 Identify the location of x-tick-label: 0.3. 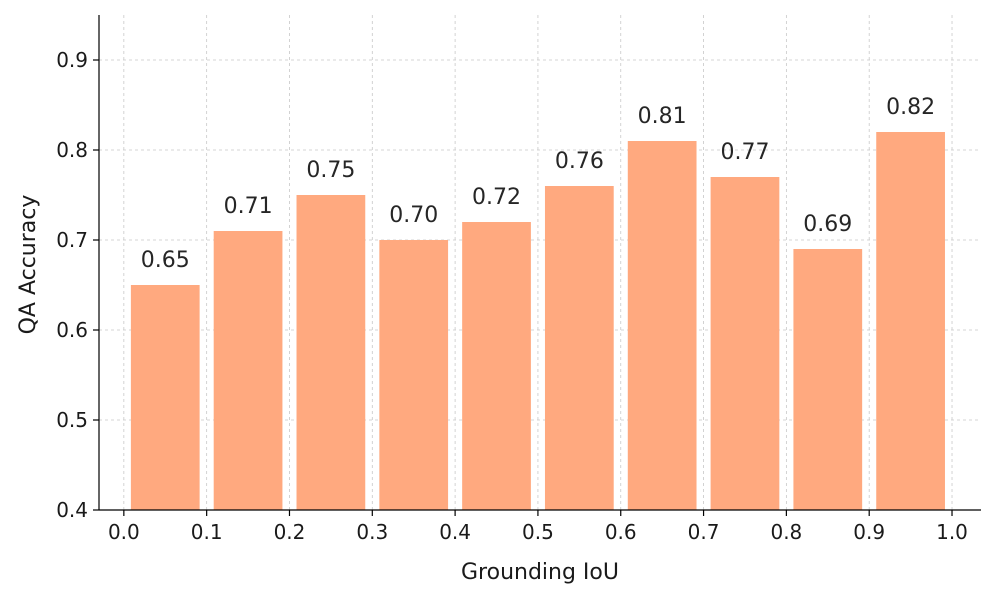
(372, 532).